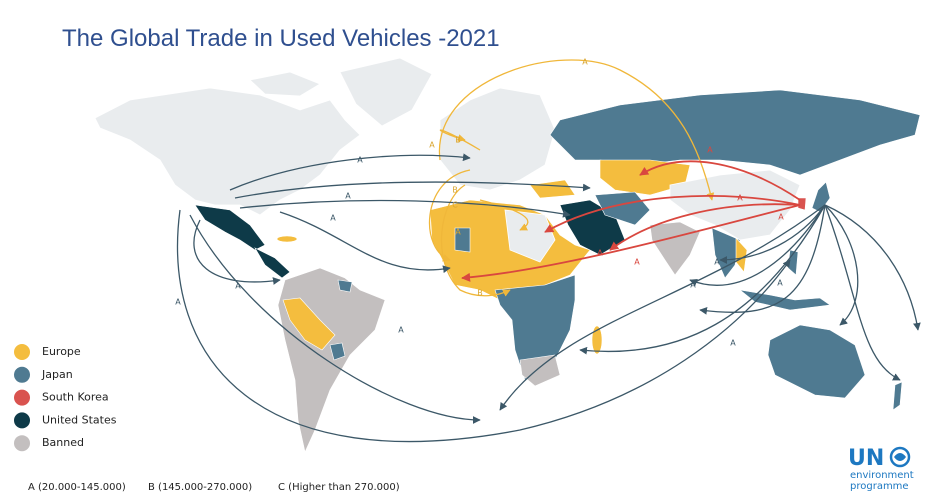  Describe the element at coordinates (200, 487) in the screenshot. I see `volume-class: B (145.000-270.000)` at that location.